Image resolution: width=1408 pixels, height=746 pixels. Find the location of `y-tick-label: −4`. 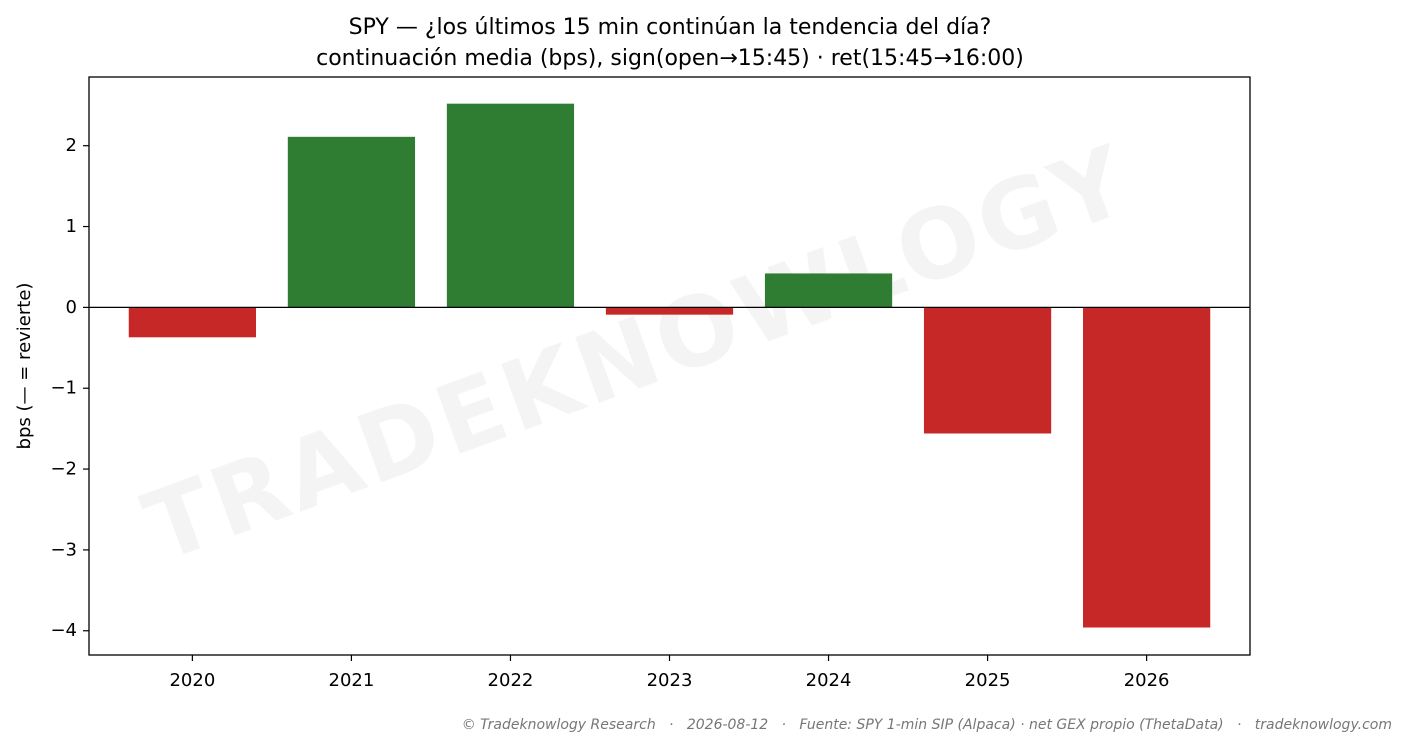

y-tick-label: −4 is located at coordinates (63, 630).